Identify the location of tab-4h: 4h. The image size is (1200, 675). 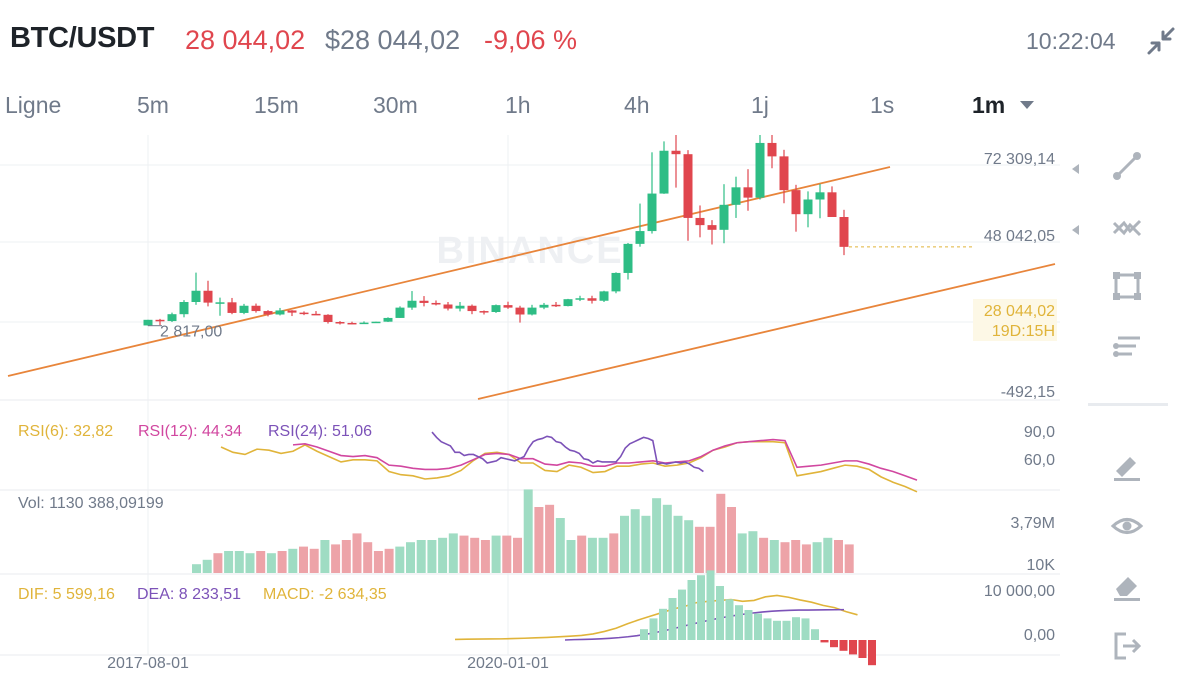
(637, 105).